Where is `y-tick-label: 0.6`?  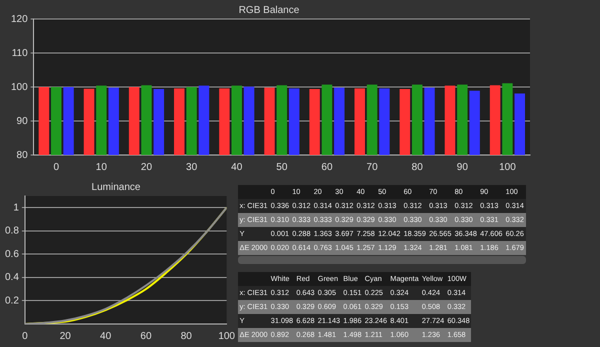
y-tick-label: 0.6 is located at coordinates (12, 254).